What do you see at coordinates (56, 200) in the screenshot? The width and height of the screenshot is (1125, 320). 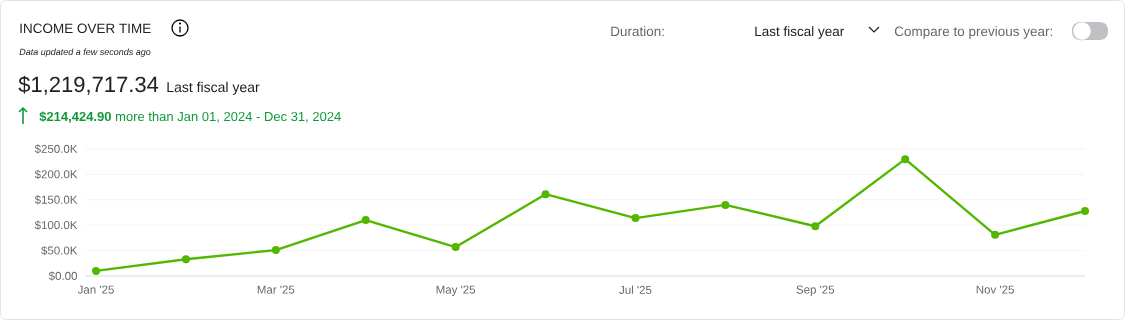 I see `y-tick-label: $150.0K` at bounding box center [56, 200].